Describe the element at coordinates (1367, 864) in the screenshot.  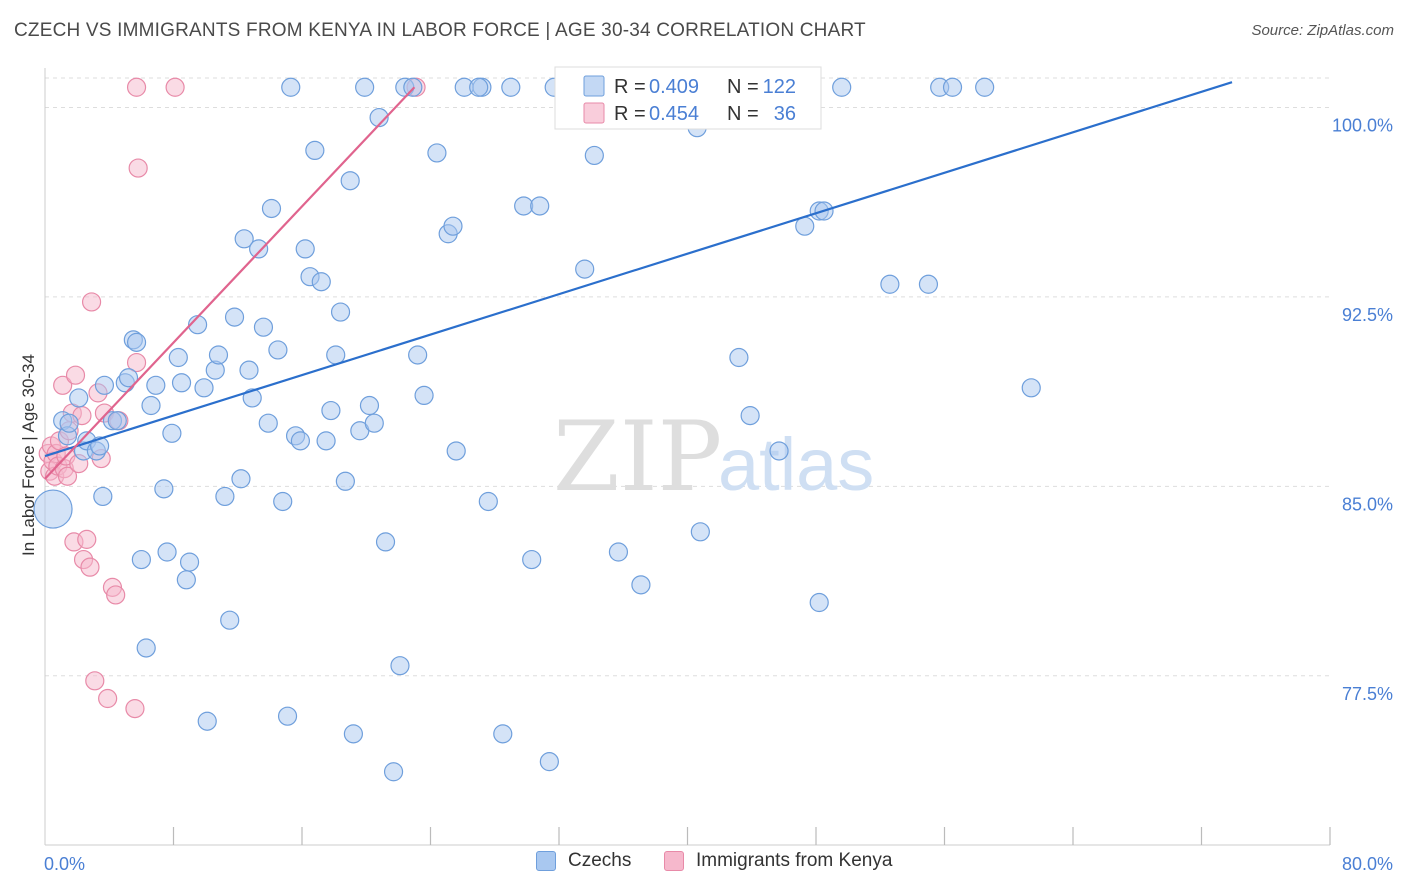
I see `x-tick-label-1: 80.0%` at that location.